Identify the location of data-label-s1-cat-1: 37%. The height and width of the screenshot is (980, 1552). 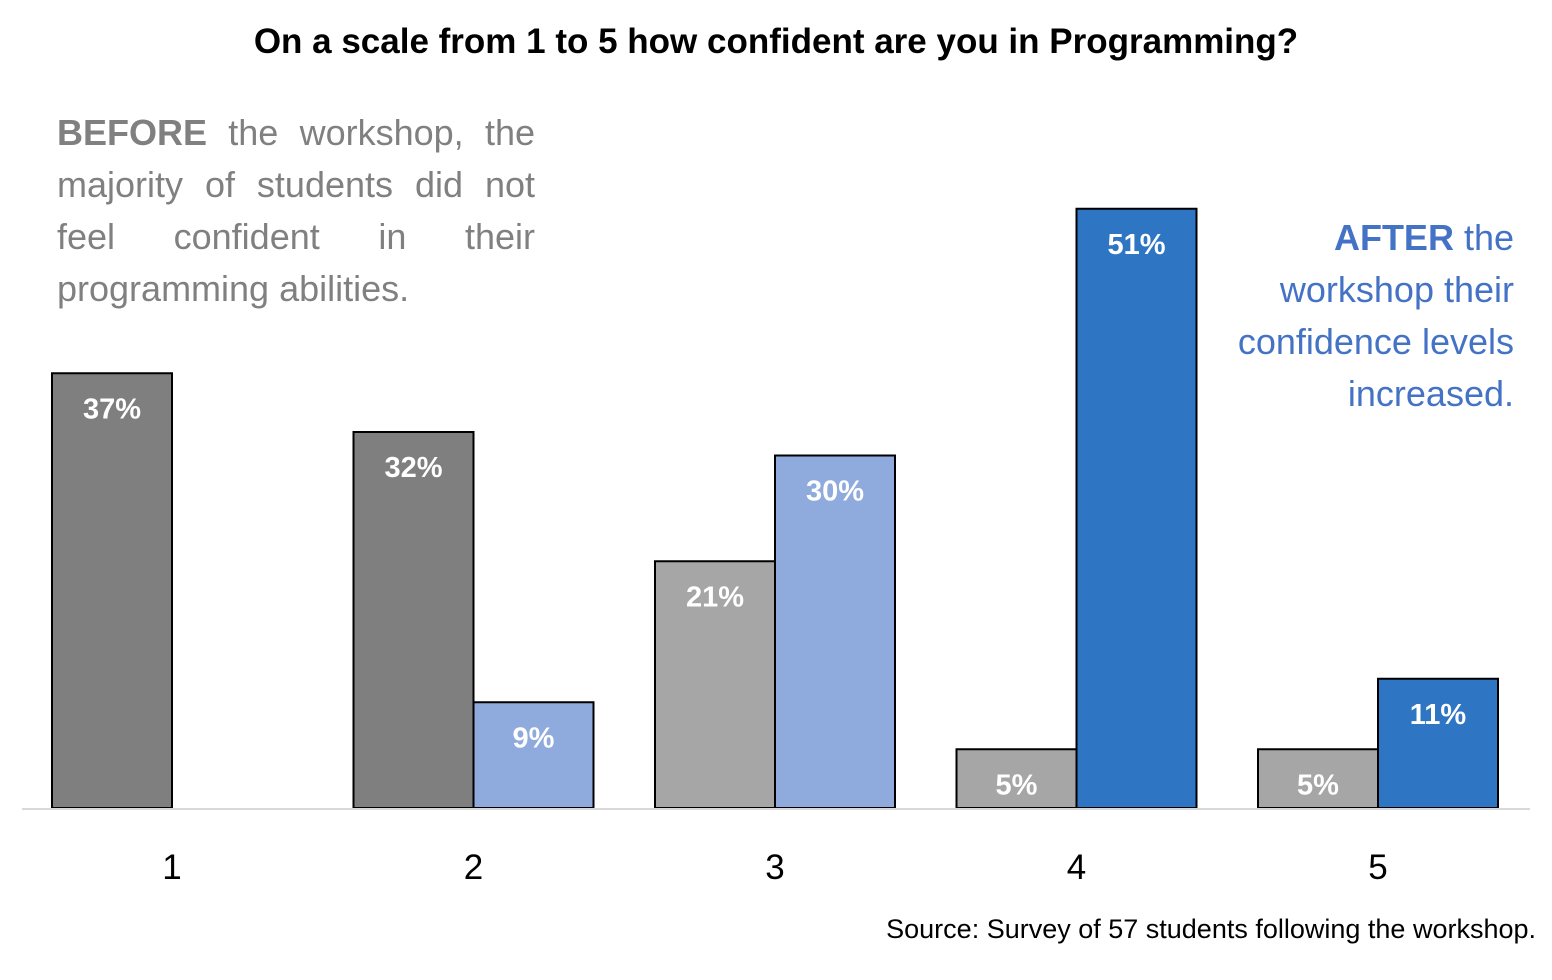
(112, 409).